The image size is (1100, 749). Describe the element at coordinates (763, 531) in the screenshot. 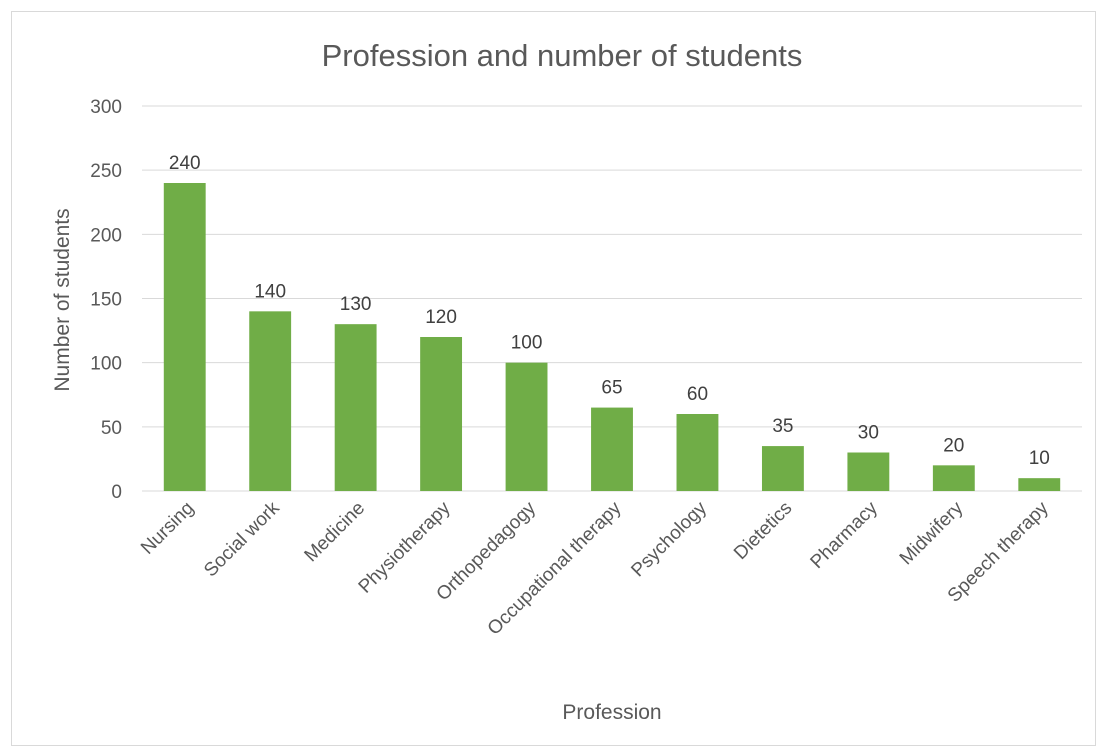

I see `x-tick-label: Dietetics` at that location.